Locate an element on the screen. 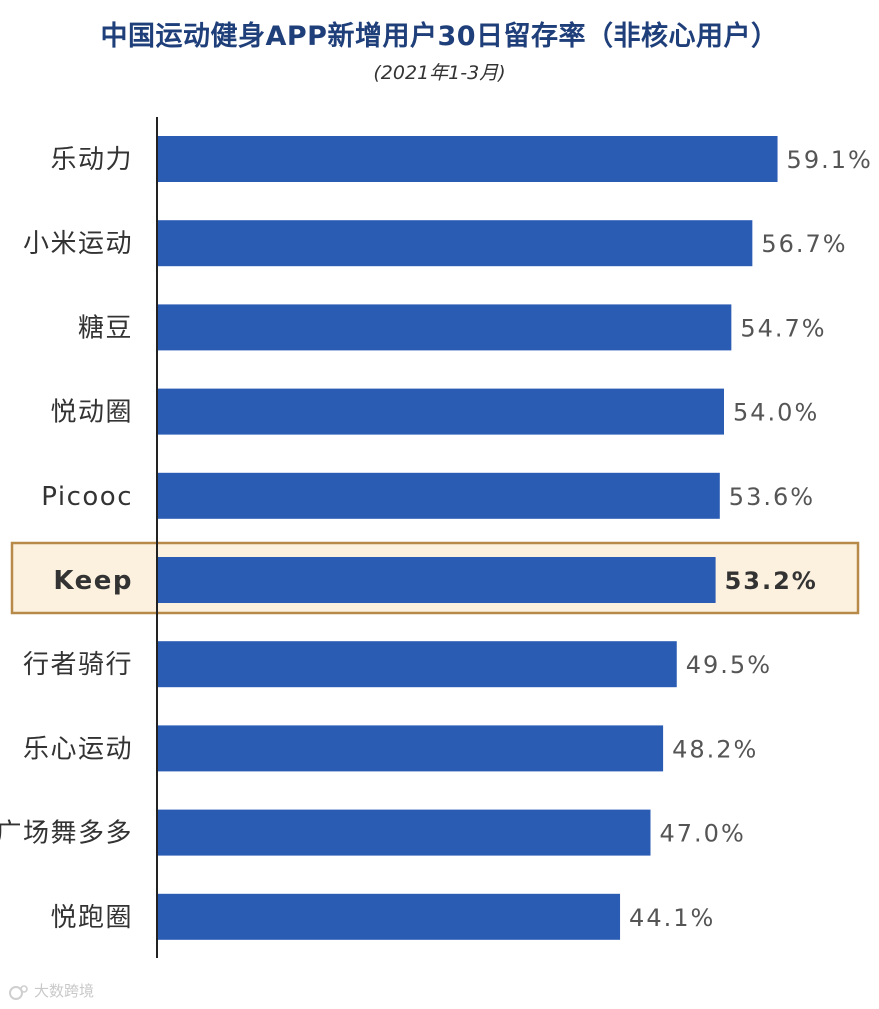 The width and height of the screenshot is (879, 1009). chart-title: 中国运动健身APP新增用户30日留存率（非核心用户） is located at coordinates (439, 36).